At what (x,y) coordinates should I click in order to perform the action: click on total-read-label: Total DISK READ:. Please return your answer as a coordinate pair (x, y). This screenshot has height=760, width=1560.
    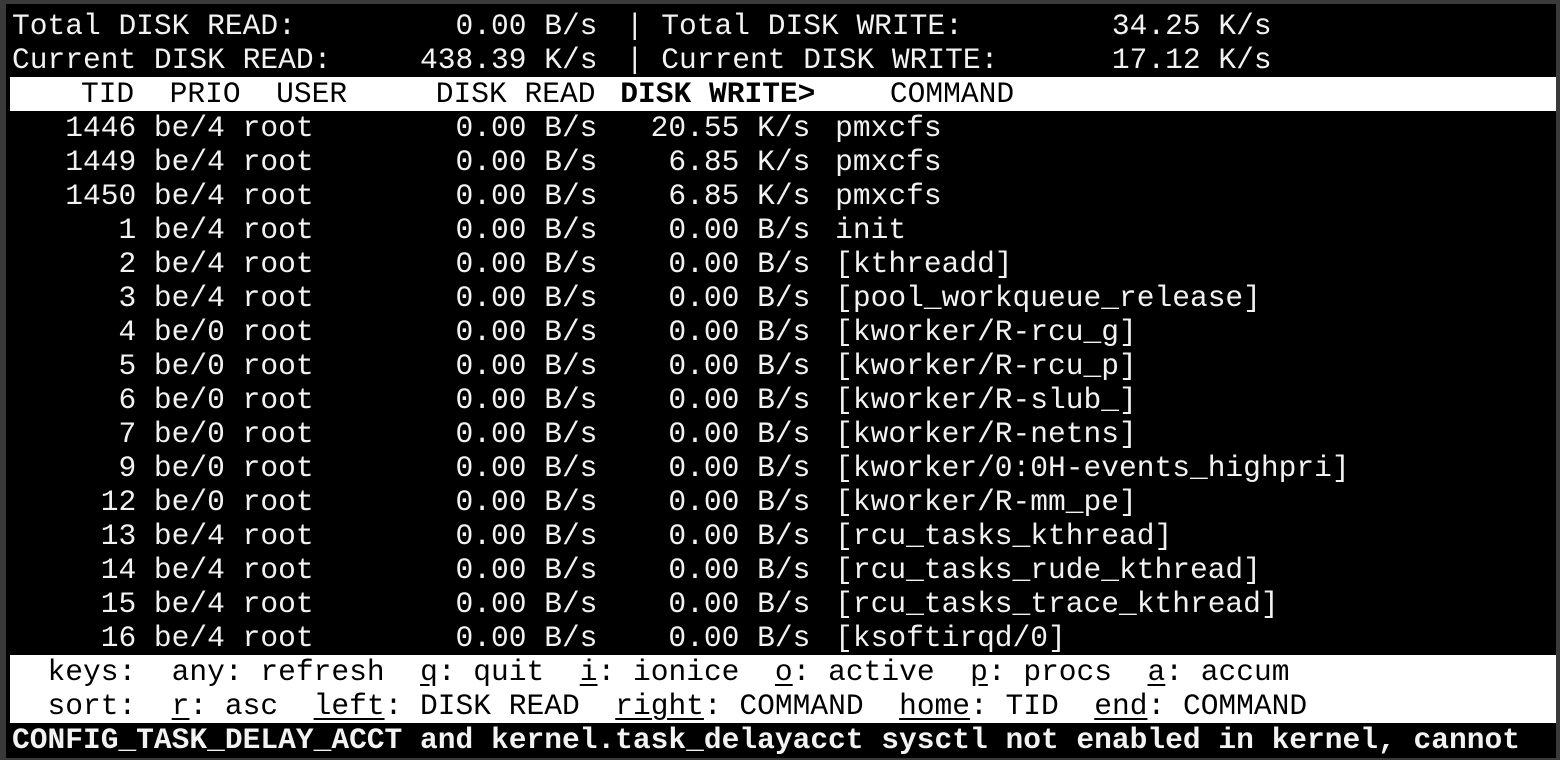
    Looking at the image, I should click on (154, 26).